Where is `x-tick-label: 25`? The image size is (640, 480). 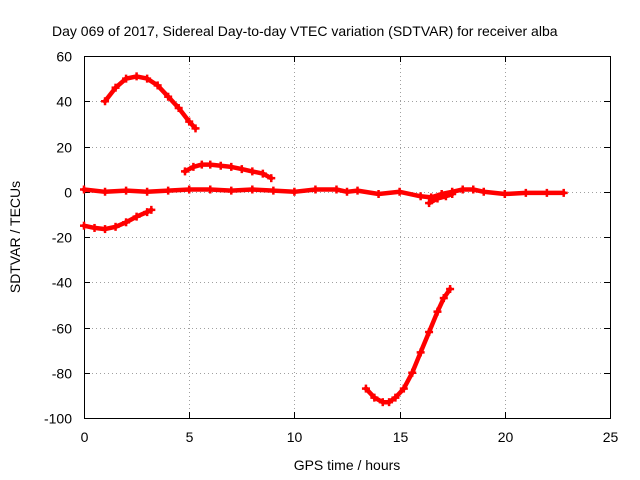
x-tick-label: 25 is located at coordinates (611, 437).